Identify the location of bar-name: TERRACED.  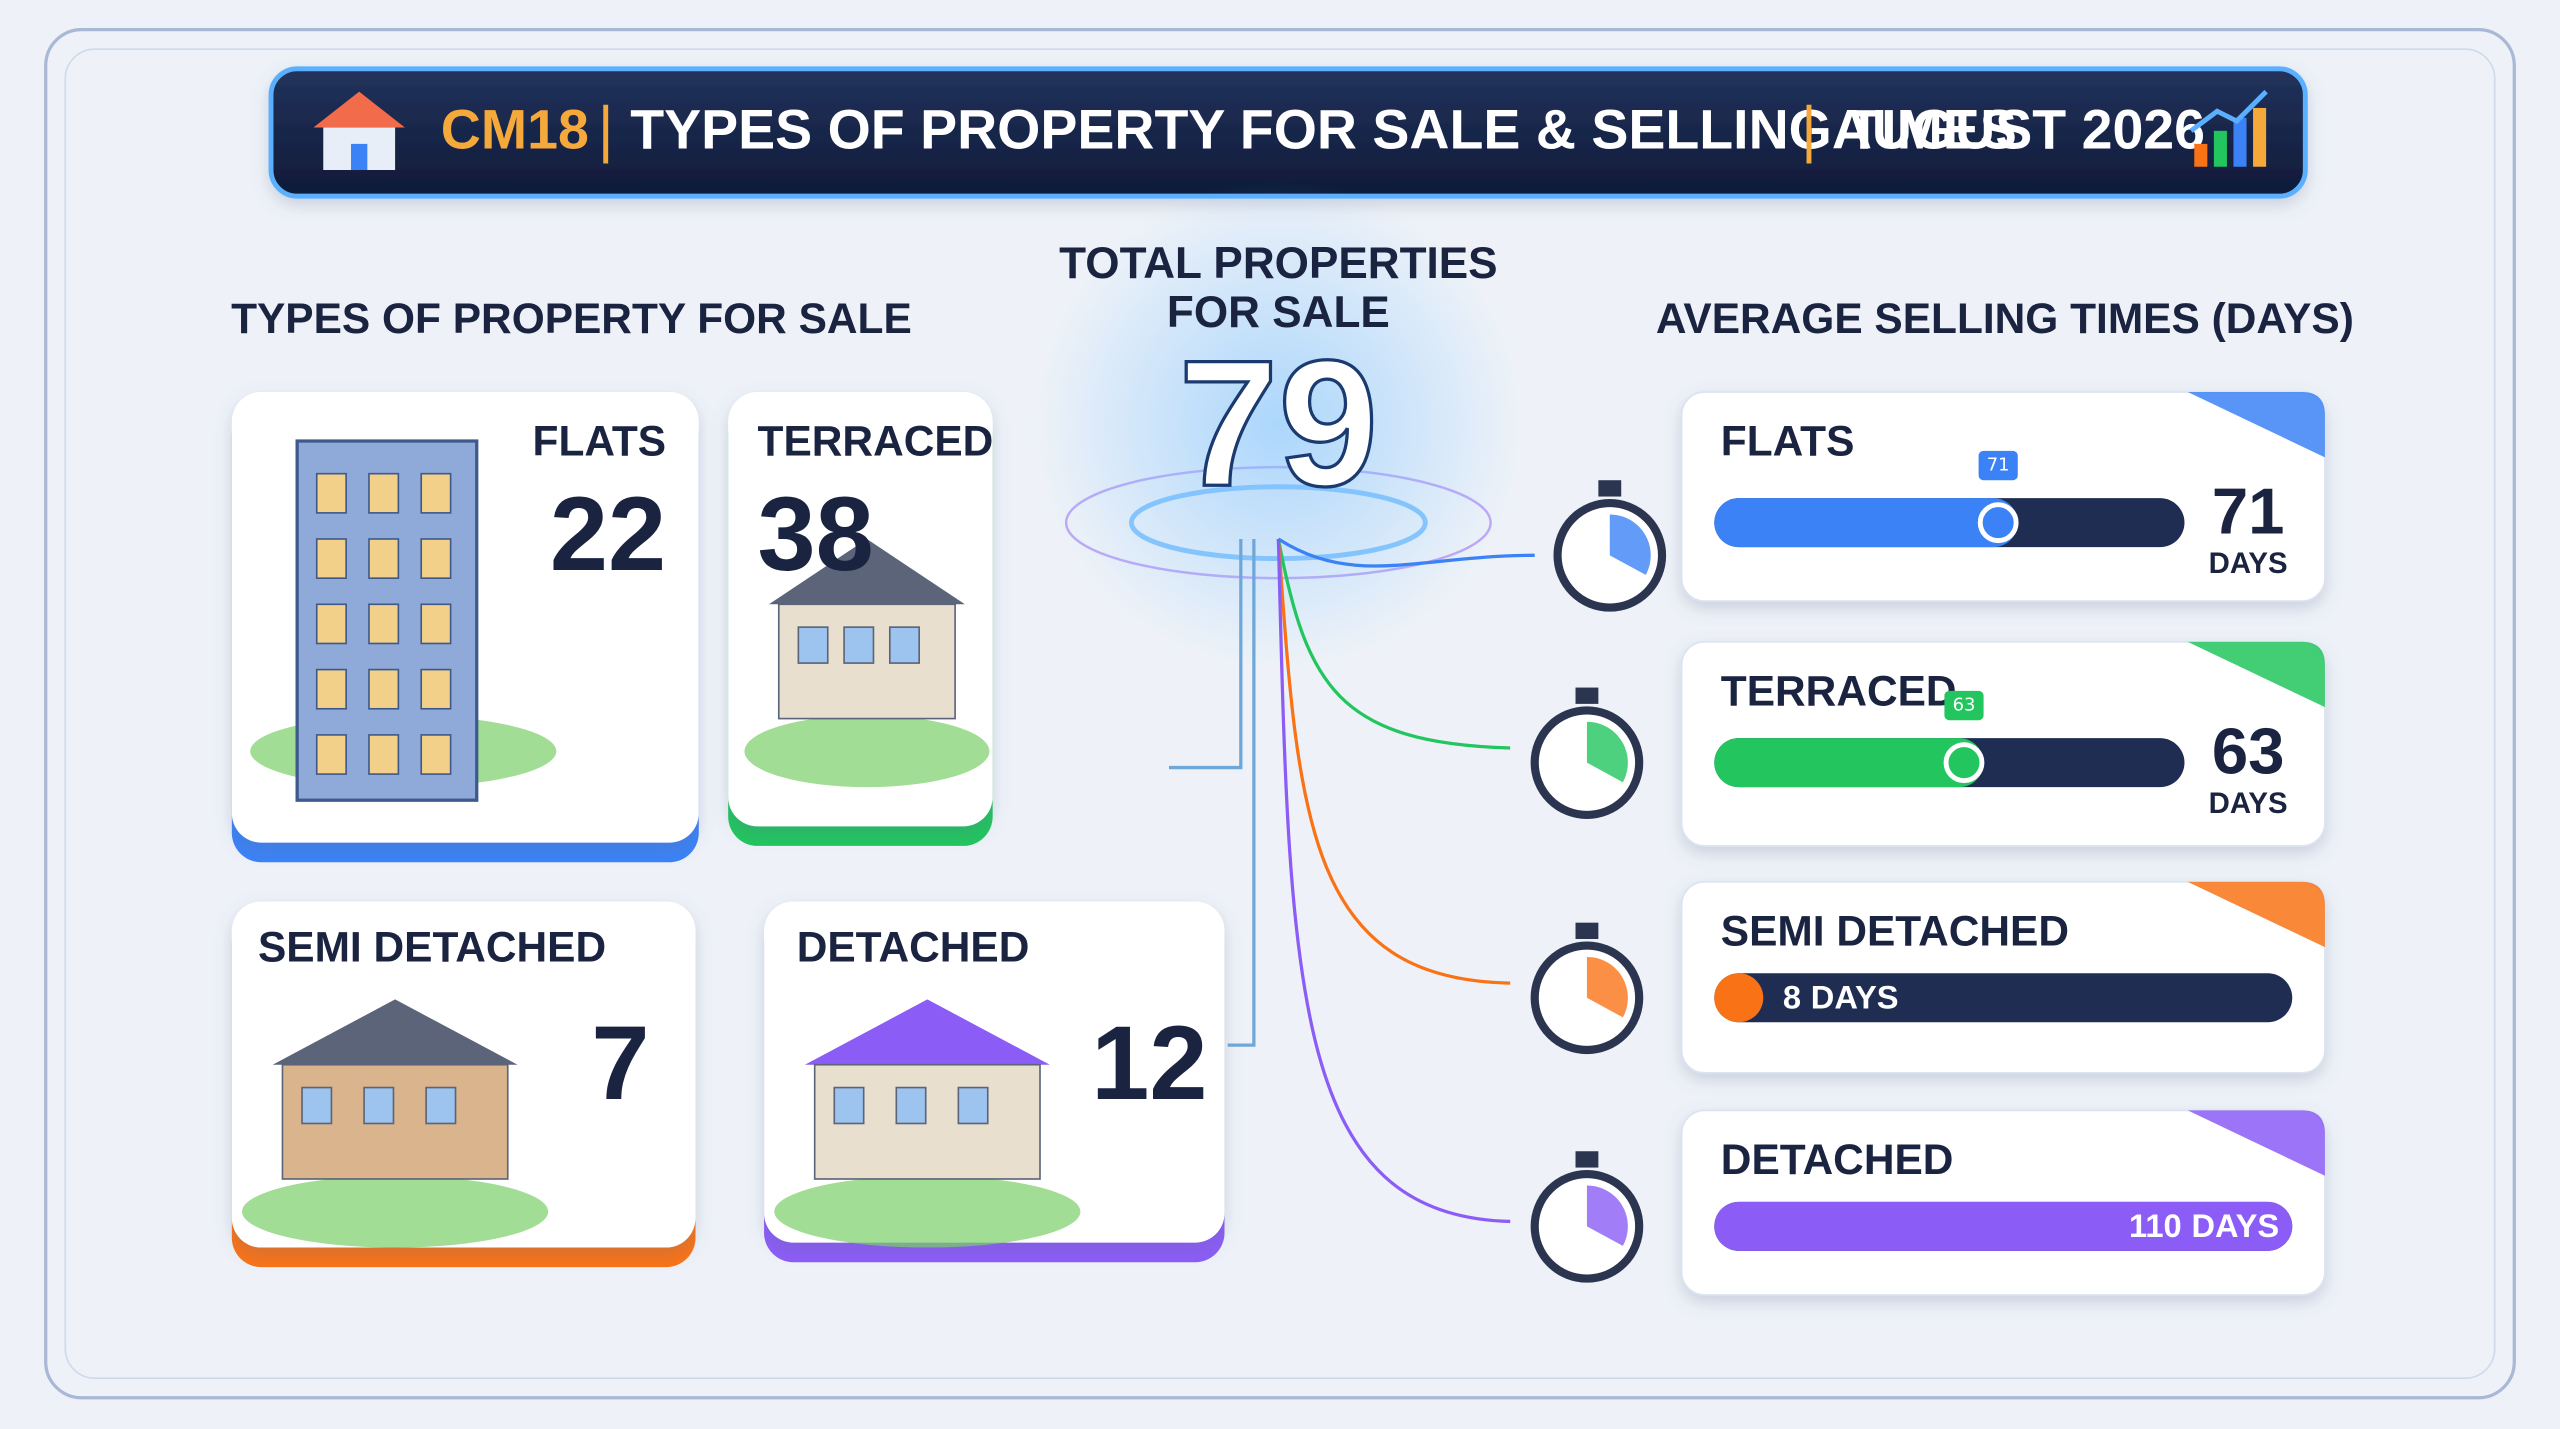
(1839, 690).